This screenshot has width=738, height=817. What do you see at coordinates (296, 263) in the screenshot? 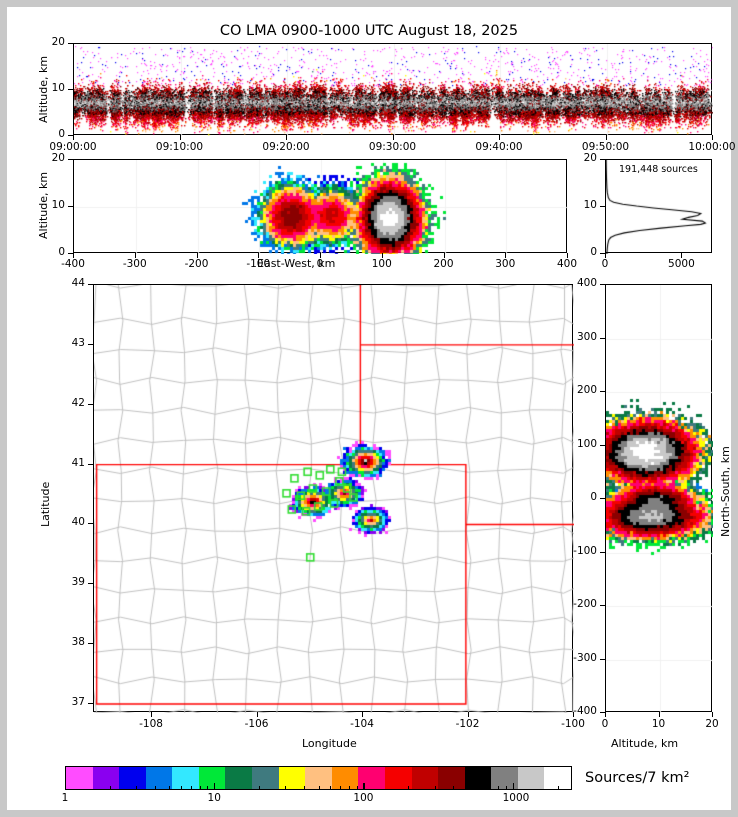
I see `east-west-xlabel: East-West, km` at bounding box center [296, 263].